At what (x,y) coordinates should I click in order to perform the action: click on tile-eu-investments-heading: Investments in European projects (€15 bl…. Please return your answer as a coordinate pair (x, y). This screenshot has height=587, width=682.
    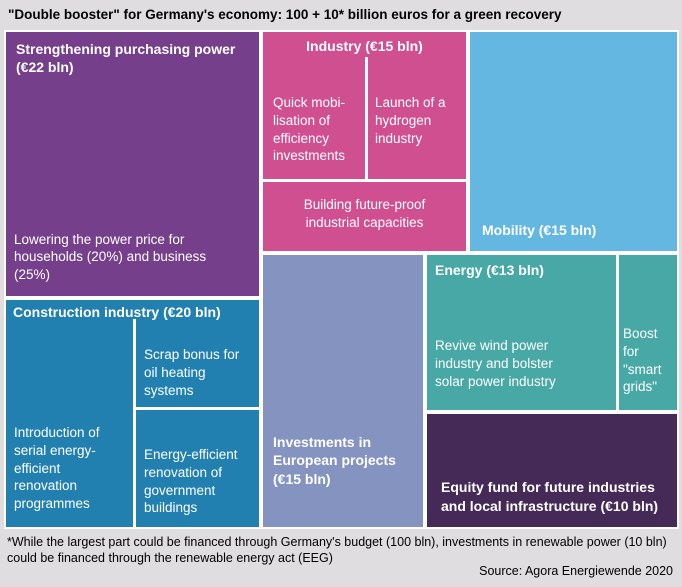
    Looking at the image, I should click on (334, 460).